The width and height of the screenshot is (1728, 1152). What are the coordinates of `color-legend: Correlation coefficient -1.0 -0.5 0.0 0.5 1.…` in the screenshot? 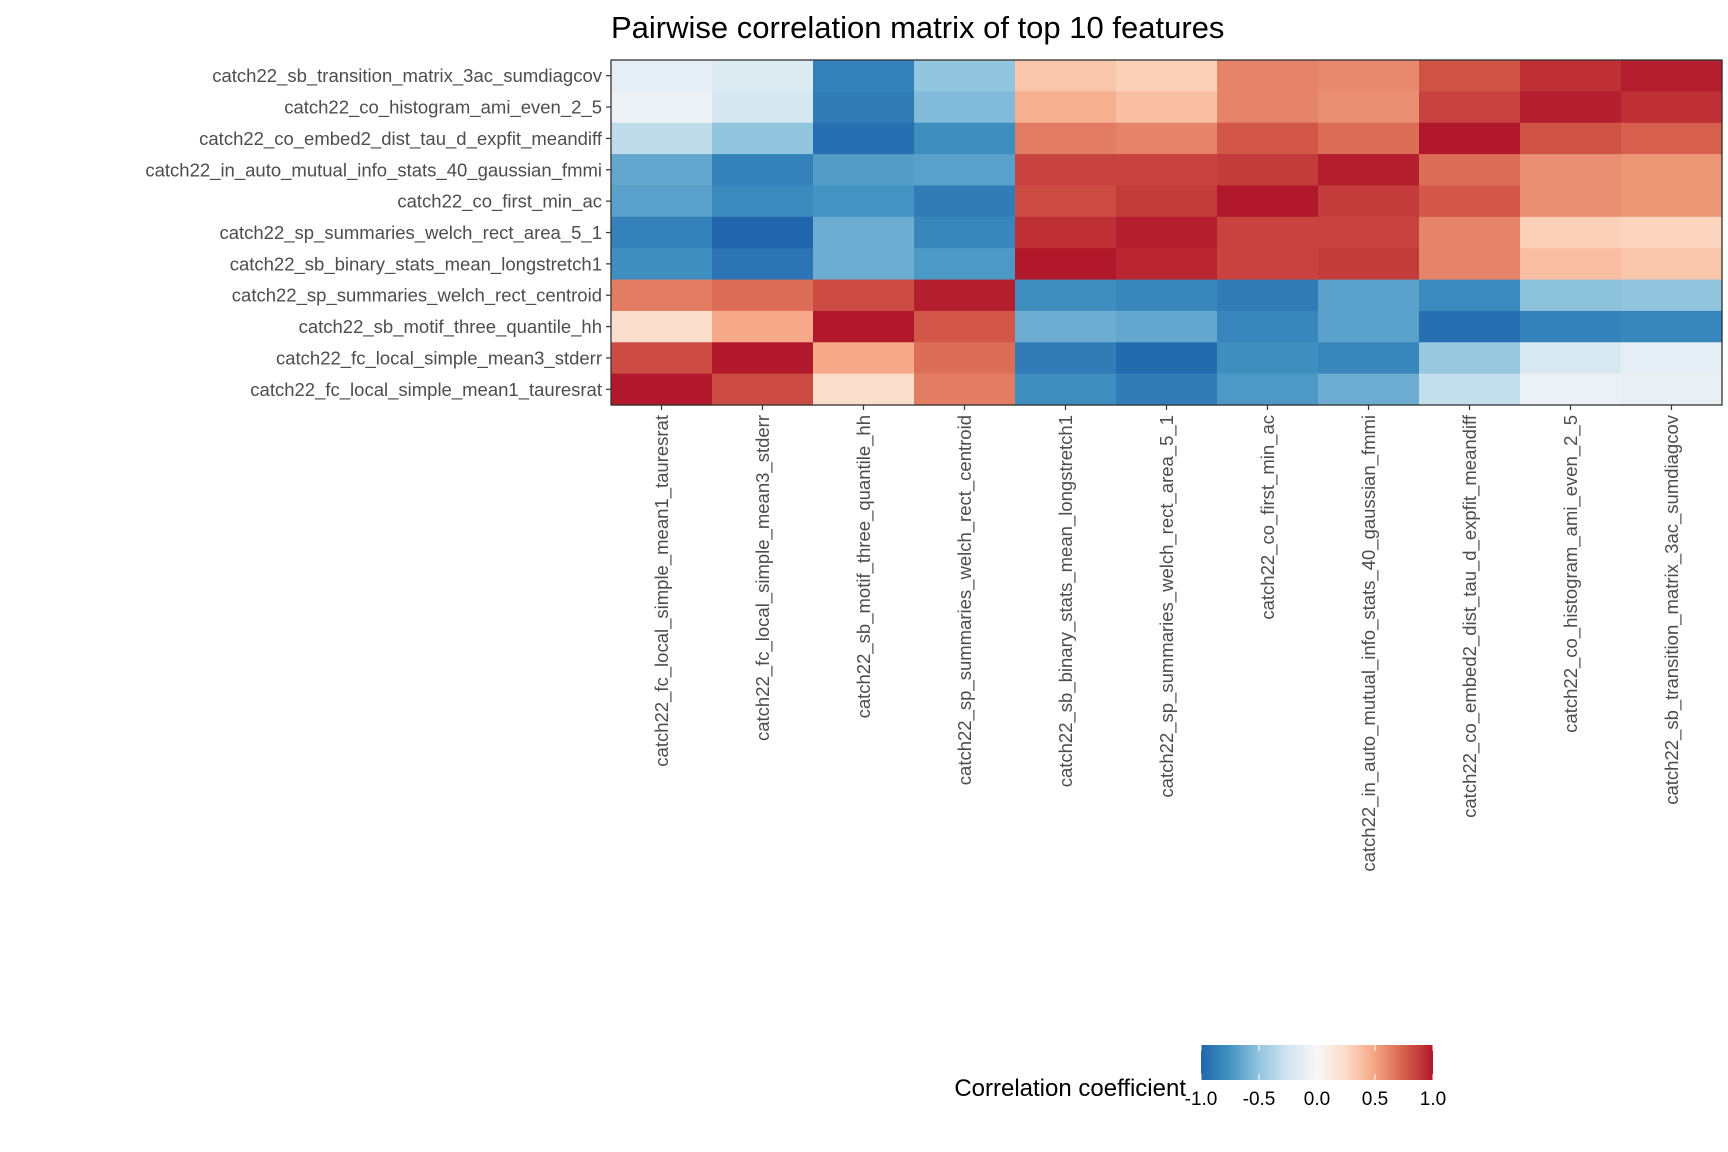 It's located at (1200, 1077).